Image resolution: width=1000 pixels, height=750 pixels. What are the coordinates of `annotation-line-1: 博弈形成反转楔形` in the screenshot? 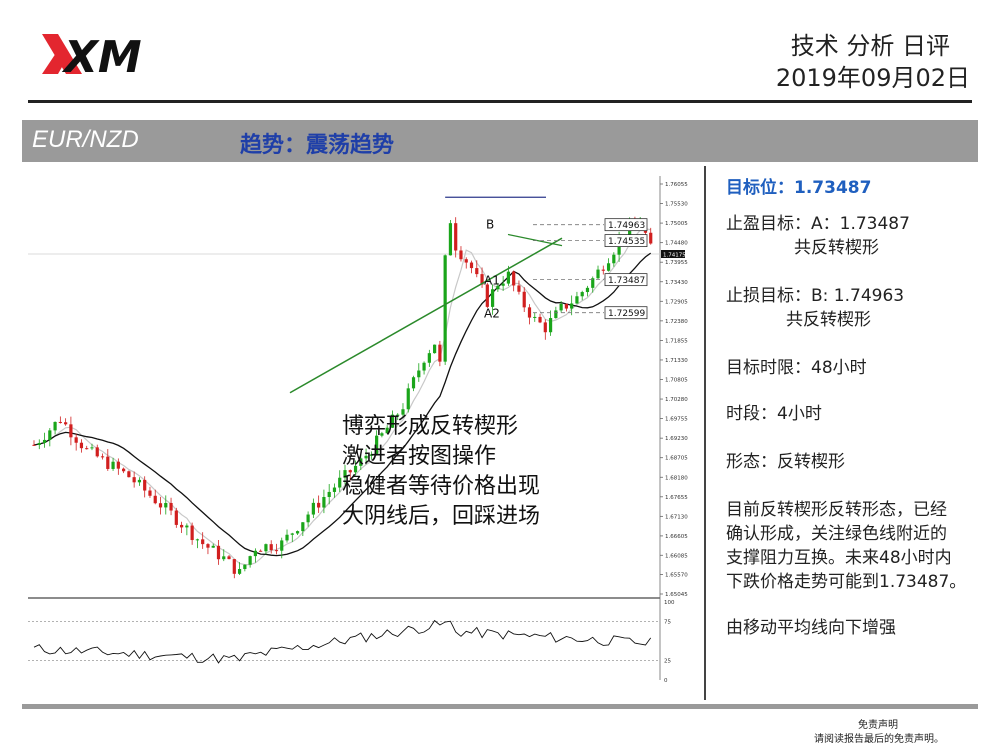 It's located at (430, 426).